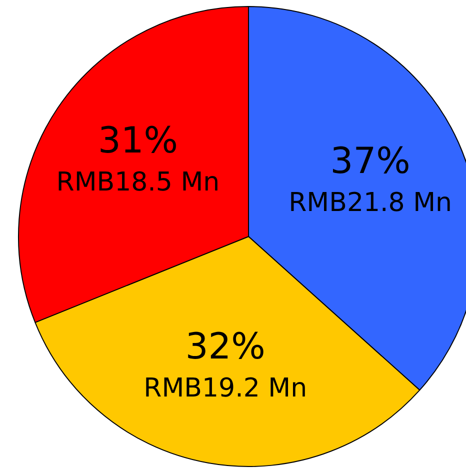 The height and width of the screenshot is (468, 466). What do you see at coordinates (370, 179) in the screenshot?
I see `data-label: 37% RMB21.8 Mn` at bounding box center [370, 179].